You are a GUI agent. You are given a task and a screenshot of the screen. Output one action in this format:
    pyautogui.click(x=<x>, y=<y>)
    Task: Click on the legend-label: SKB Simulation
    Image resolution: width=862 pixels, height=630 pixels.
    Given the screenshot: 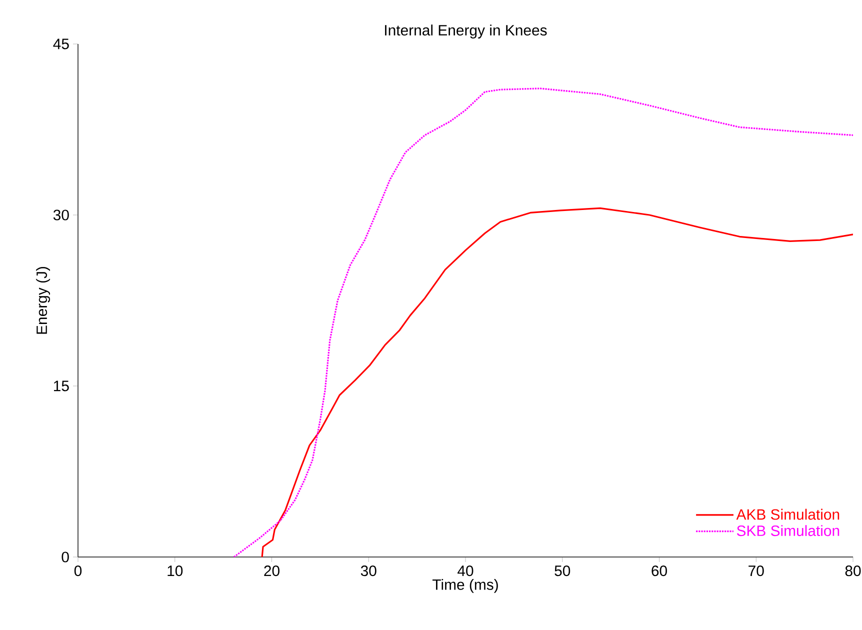 What is the action you would take?
    pyautogui.click(x=788, y=530)
    